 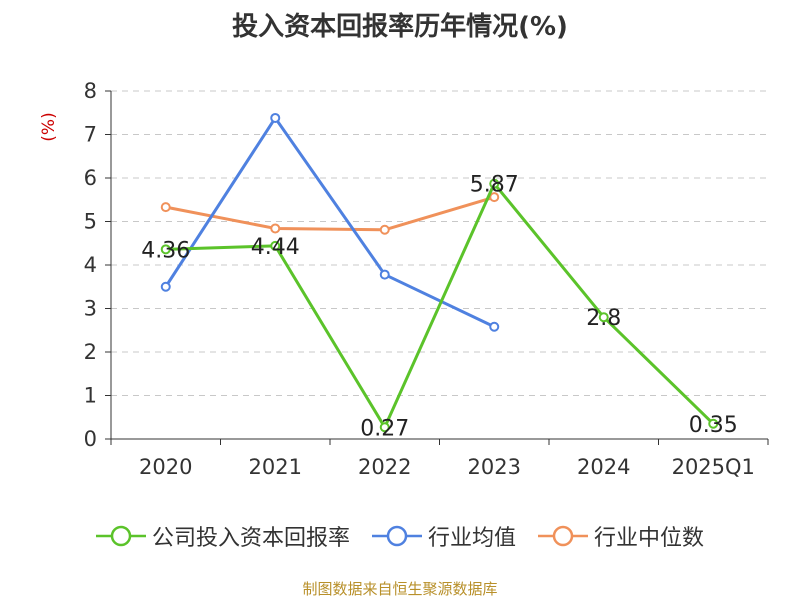 I want to click on legend-item-company-roic: 公司投入资本回报率, so click(x=222, y=536).